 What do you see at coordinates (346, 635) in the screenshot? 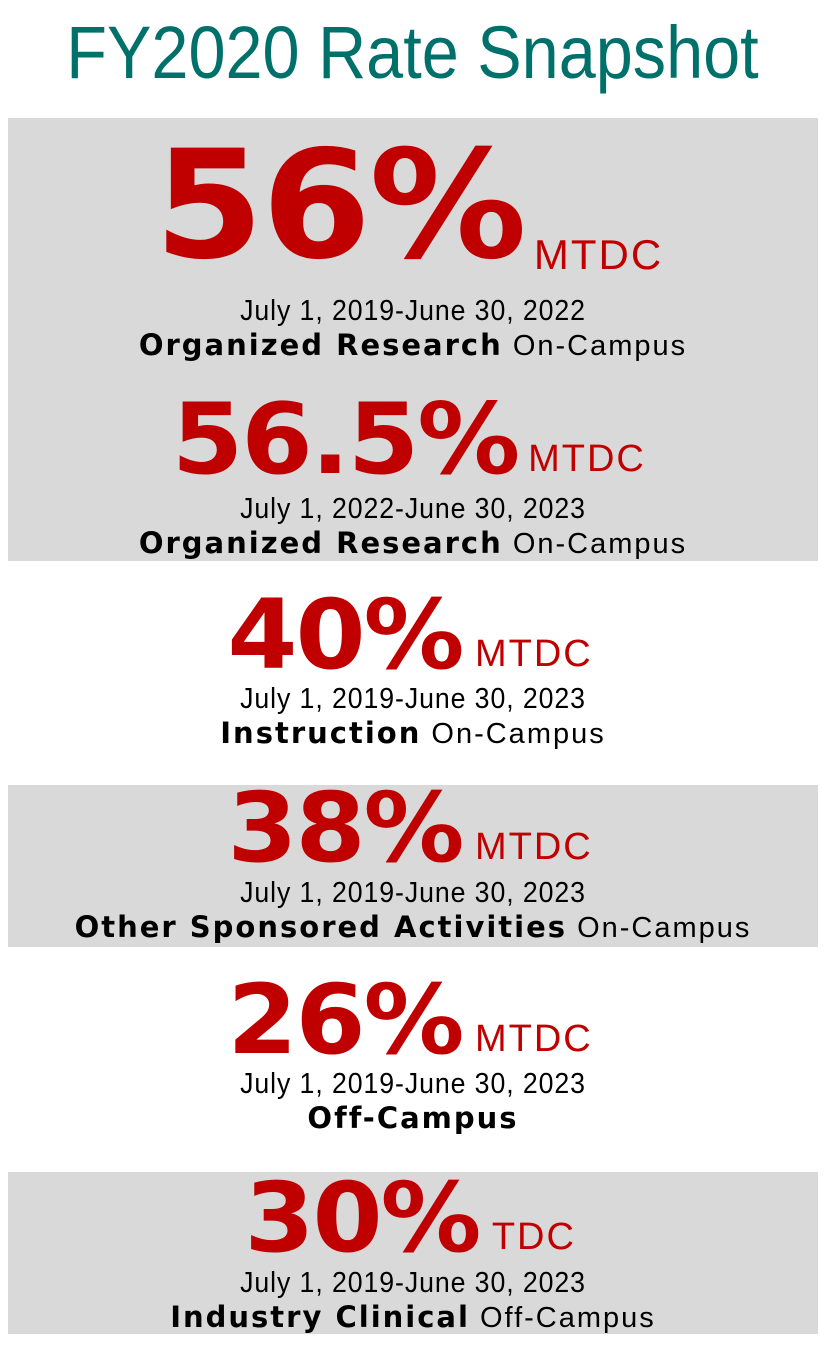
I see `rate-value: 40%` at bounding box center [346, 635].